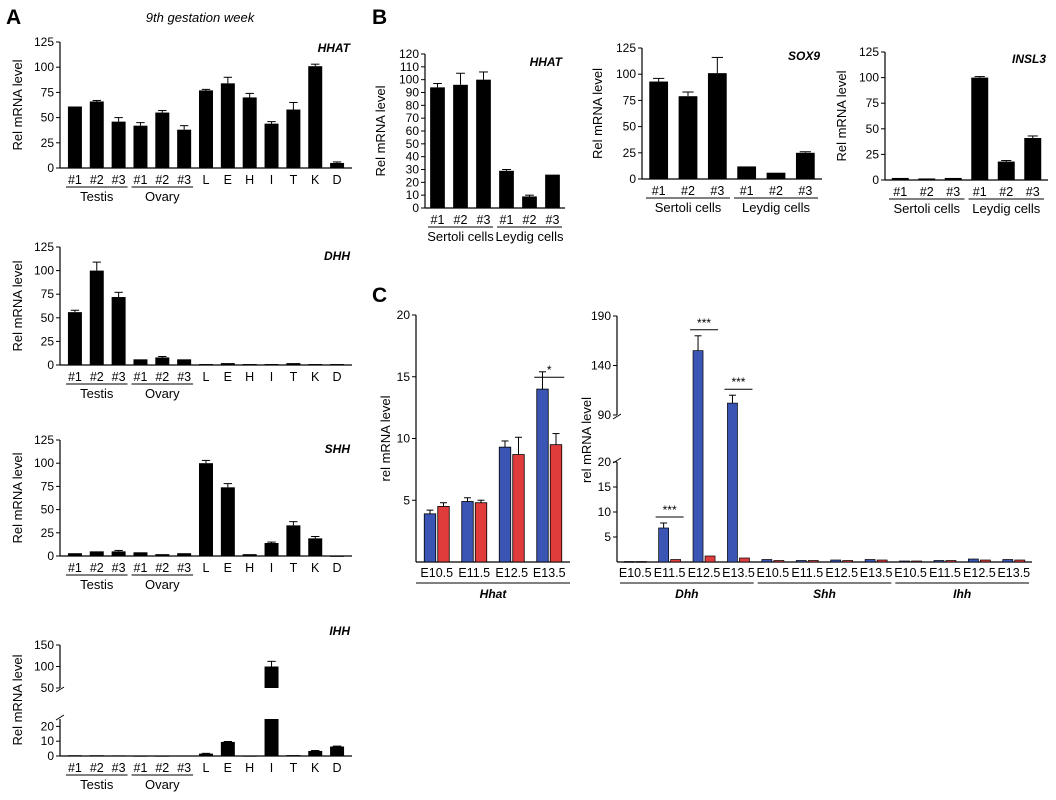 This screenshot has width=1056, height=800. What do you see at coordinates (717, 191) in the screenshot?
I see `B2-xlabel-2: #3` at bounding box center [717, 191].